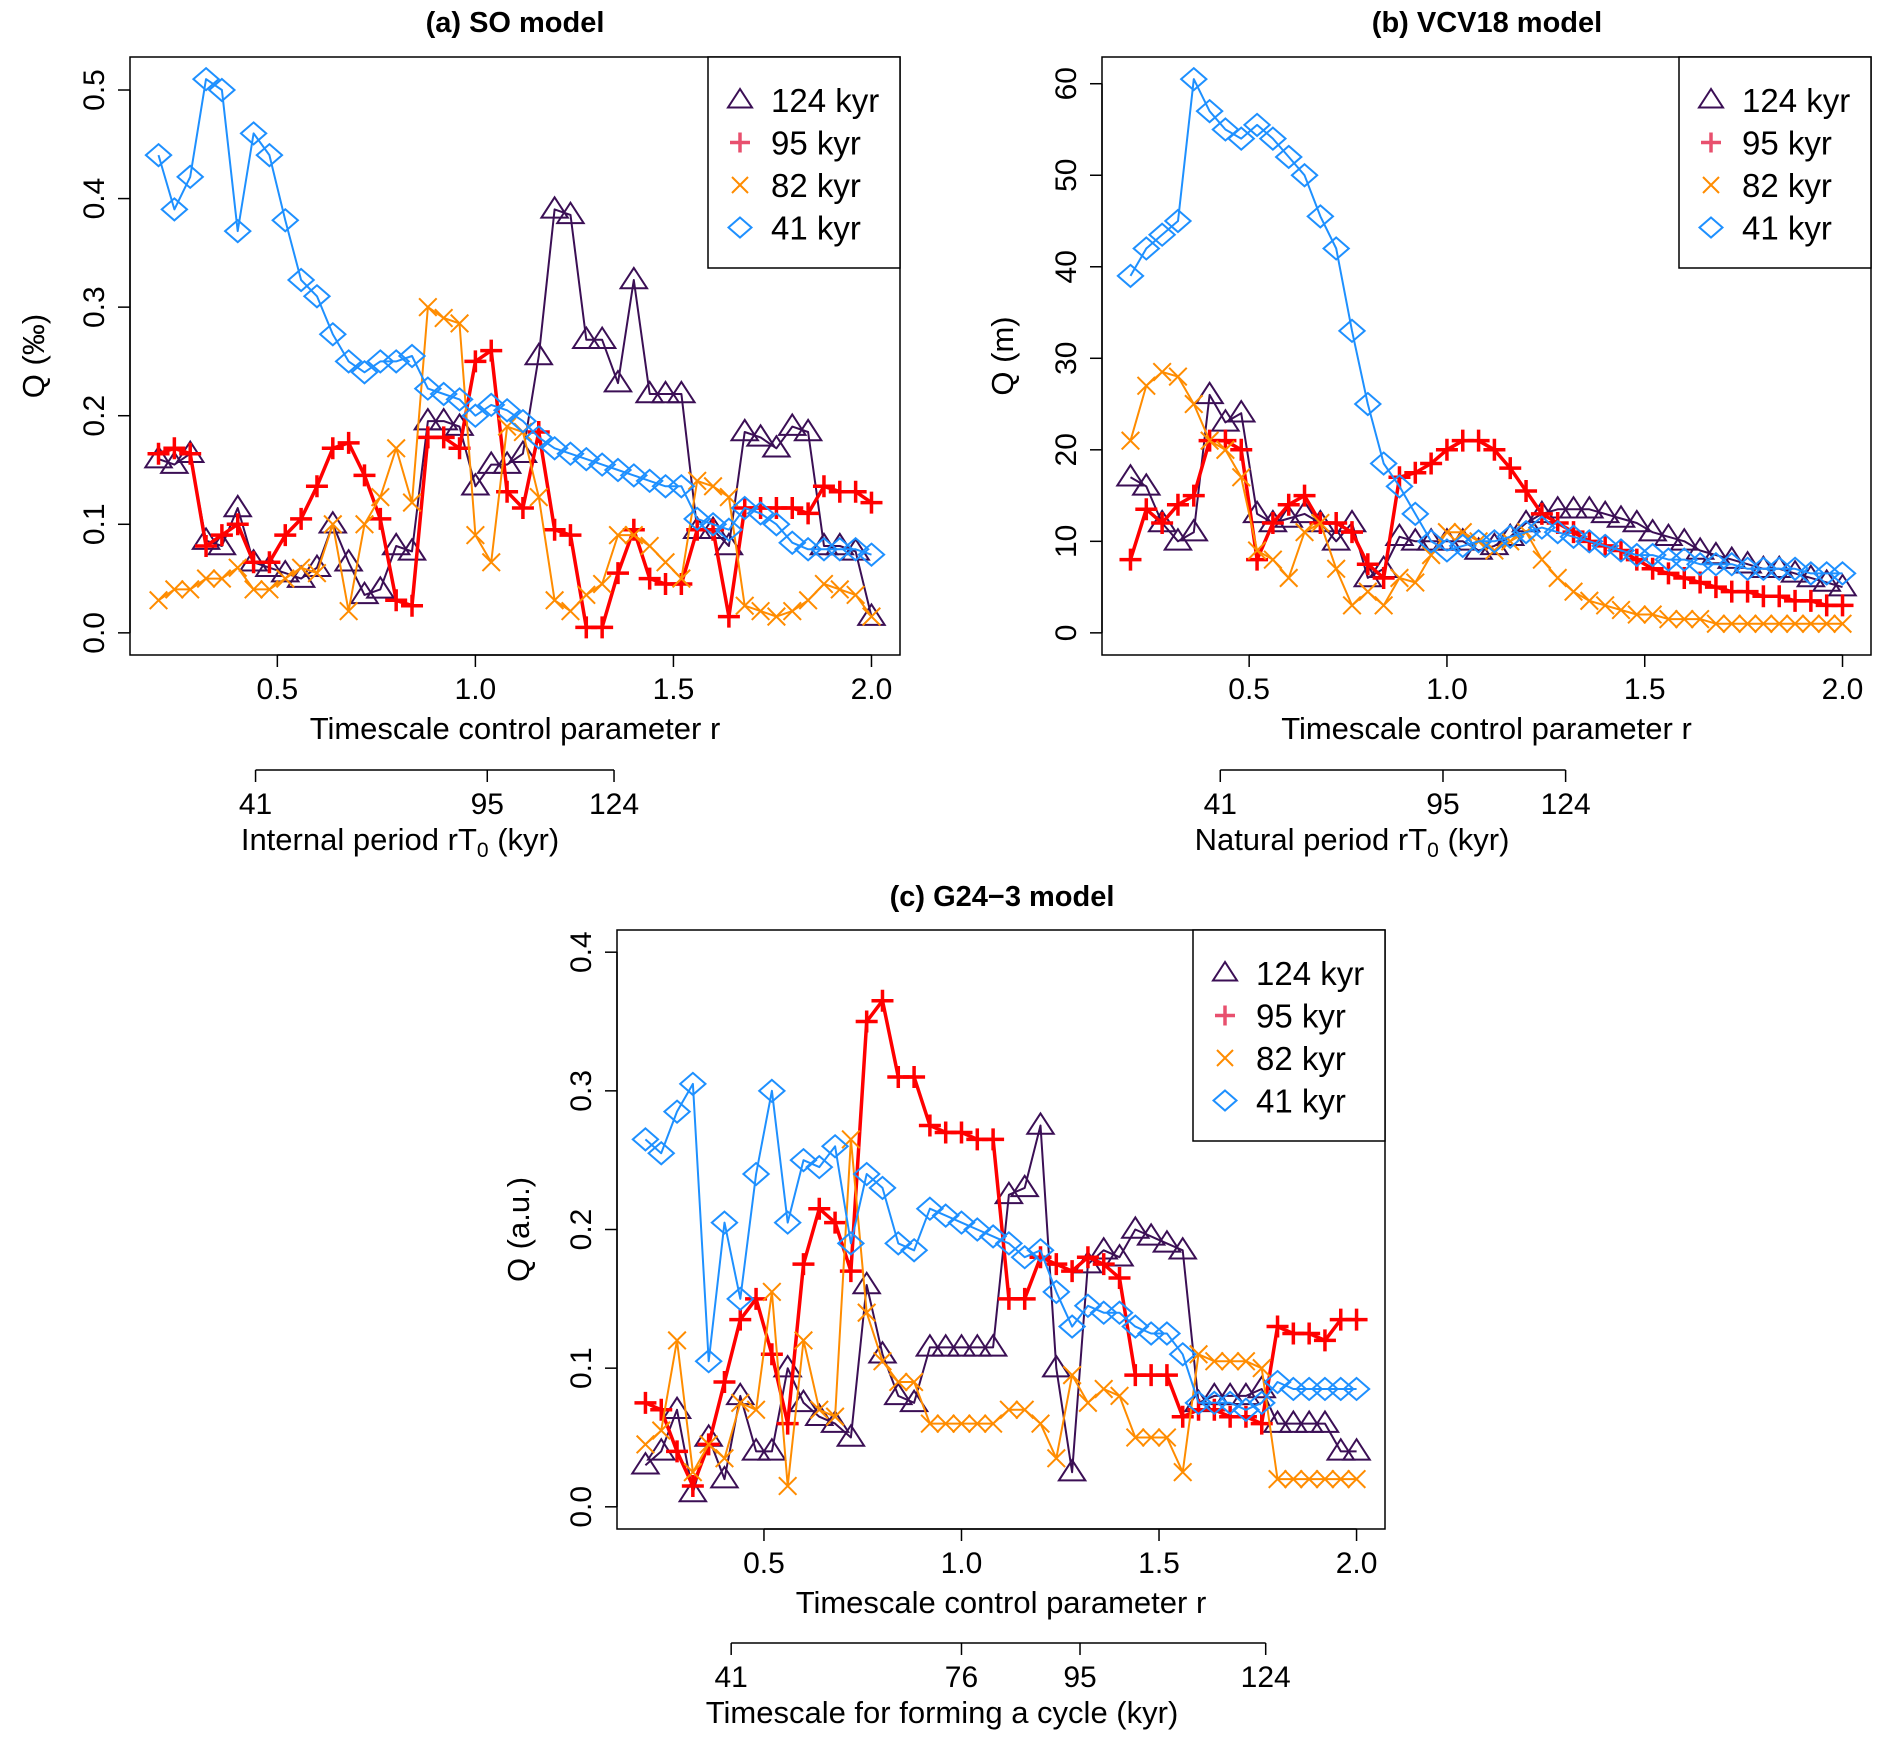 This screenshot has height=1750, width=1892. Describe the element at coordinates (1352, 842) in the screenshot. I see `secondary-axis-label: Natural period rT0 (kyr)` at that location.